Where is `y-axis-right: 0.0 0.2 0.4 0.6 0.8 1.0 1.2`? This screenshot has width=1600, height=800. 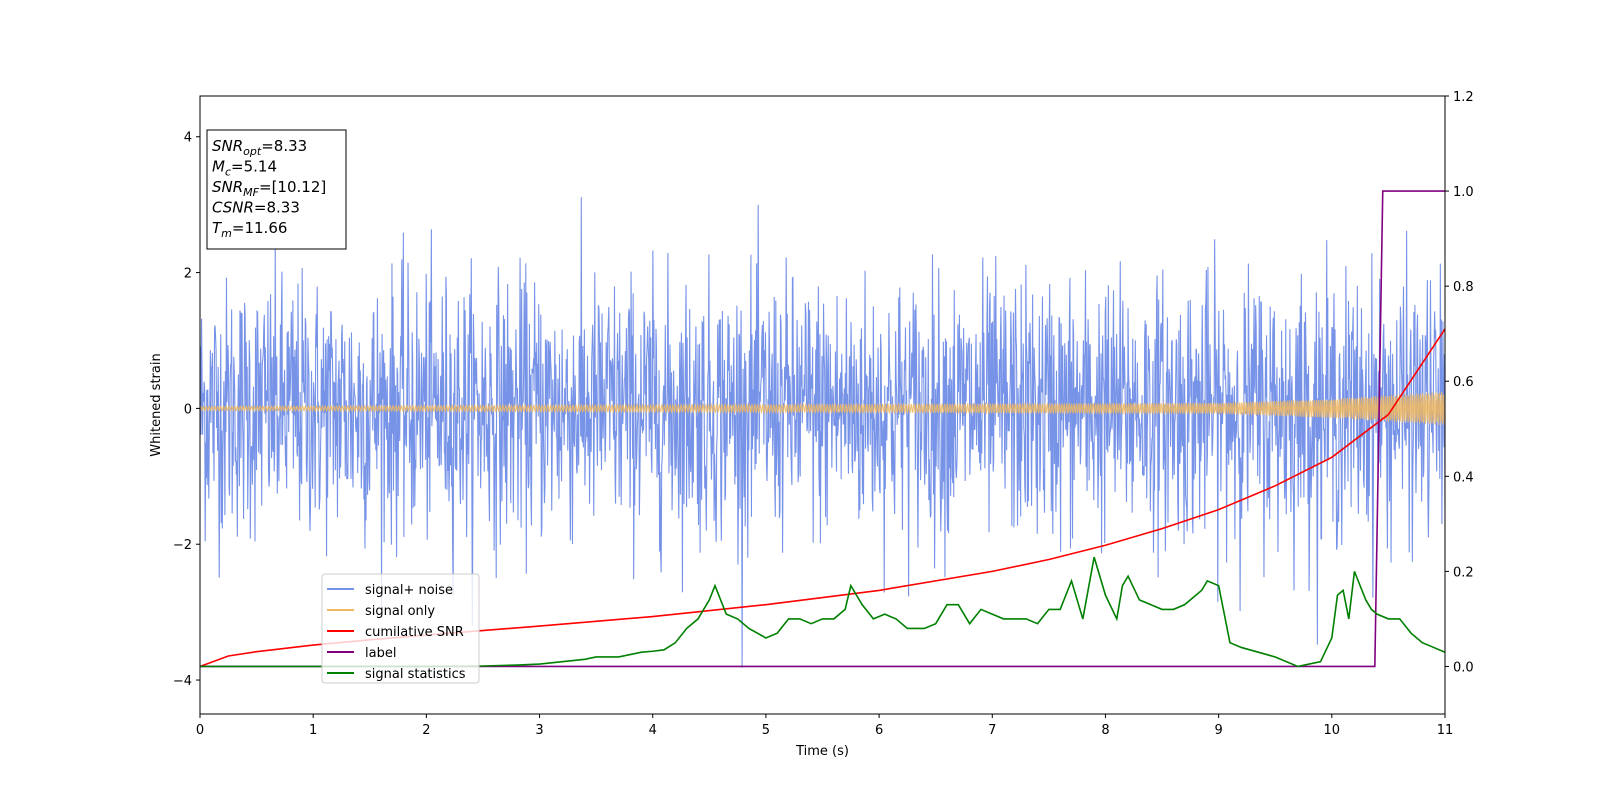 y-axis-right: 0.0 0.2 0.4 0.6 0.8 1.0 1.2 is located at coordinates (1459, 382).